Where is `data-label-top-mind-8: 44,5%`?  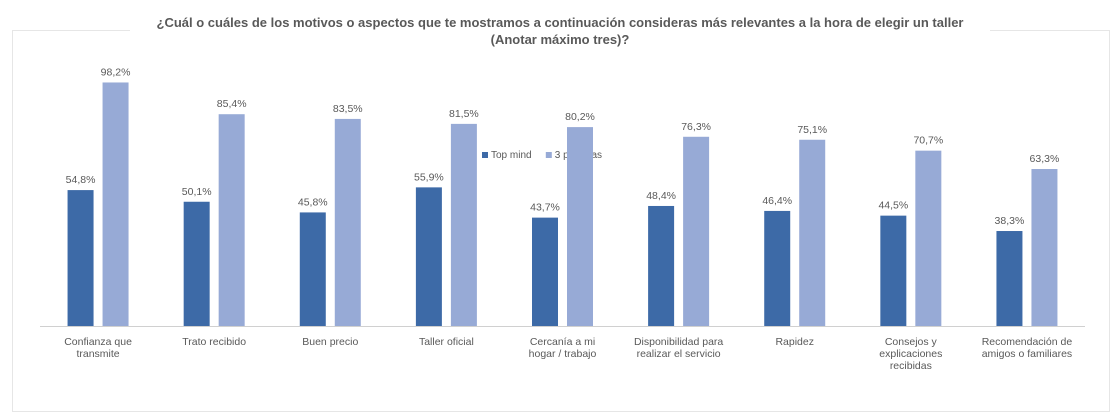
data-label-top-mind-8: 44,5% is located at coordinates (893, 206).